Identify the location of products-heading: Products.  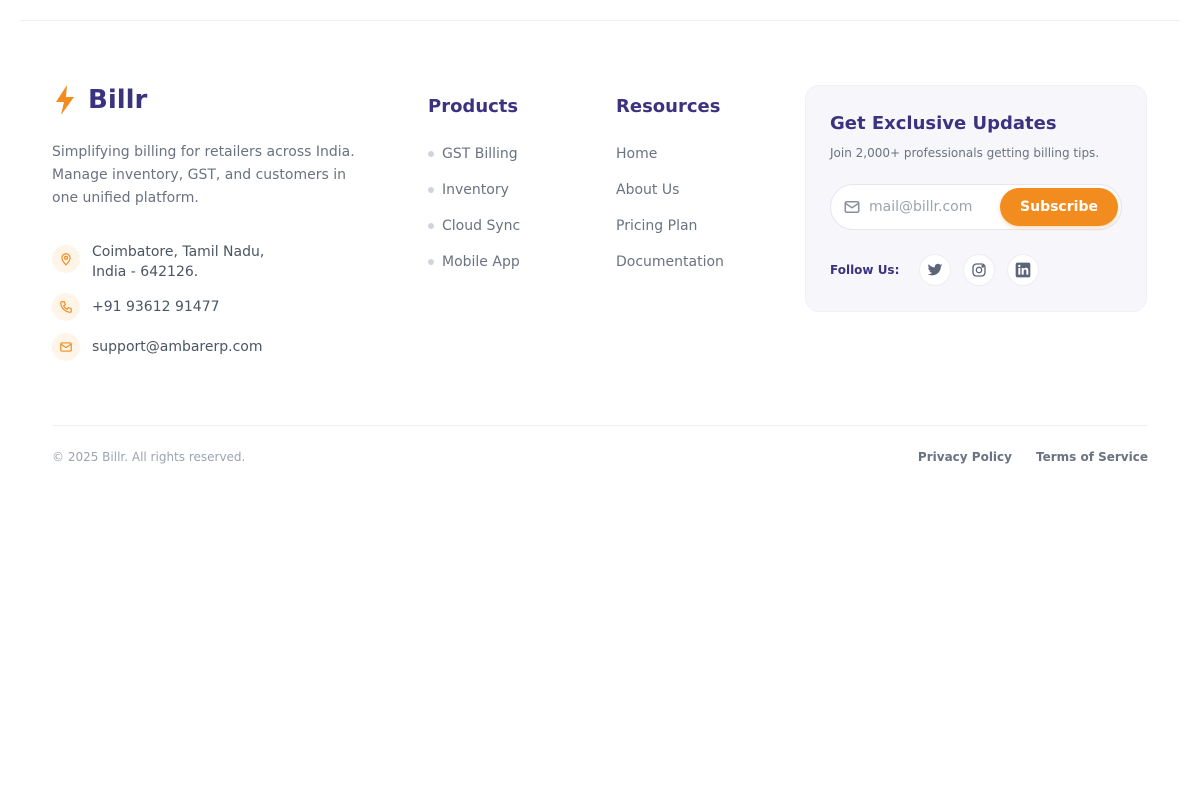
(473, 106).